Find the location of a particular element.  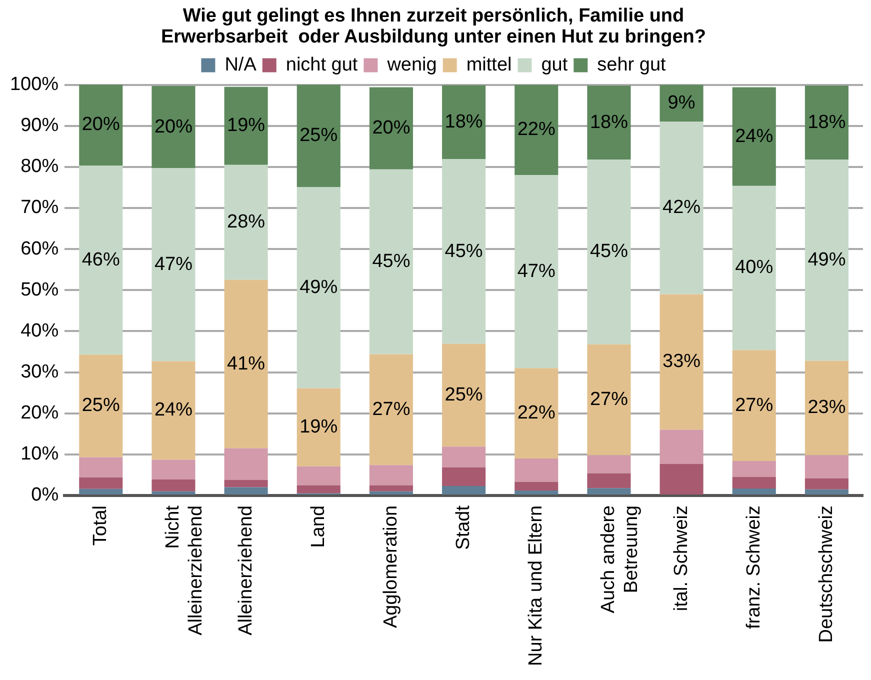

data-label: 46% is located at coordinates (101, 259).